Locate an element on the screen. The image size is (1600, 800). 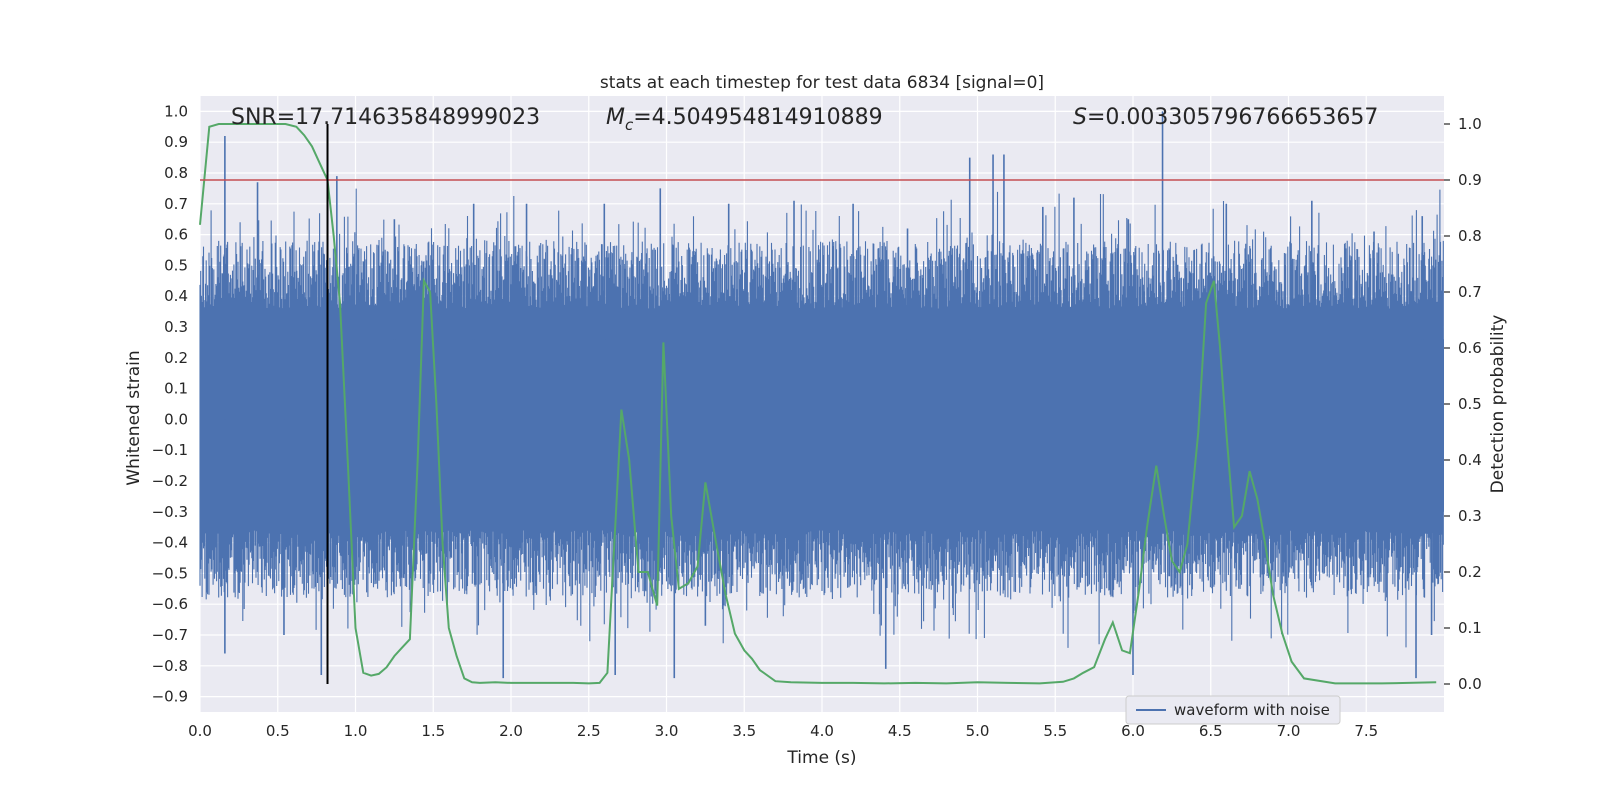
left-y-tick-label: −0.2 is located at coordinates (170, 481).